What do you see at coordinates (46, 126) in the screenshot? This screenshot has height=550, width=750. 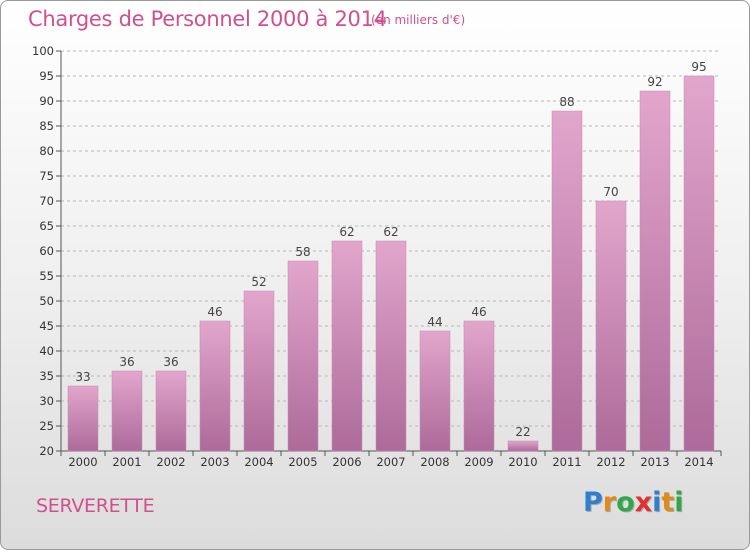 I see `y-tick-label: 85` at bounding box center [46, 126].